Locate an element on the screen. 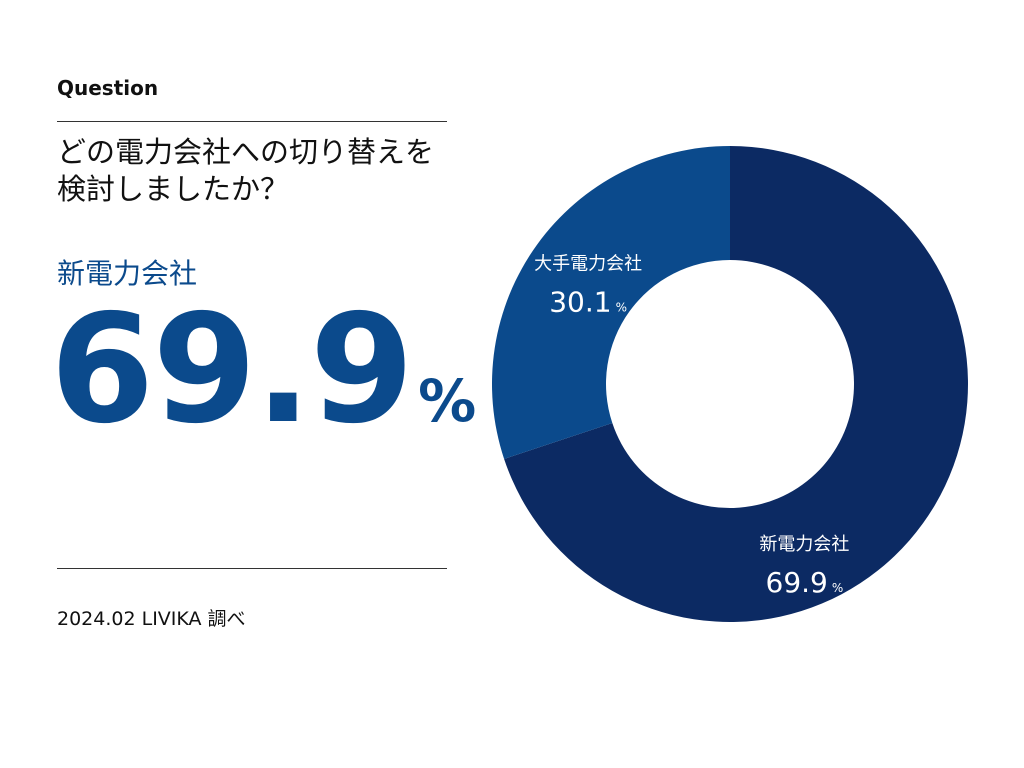 The width and height of the screenshot is (1024, 768). question-text: どの電力会社への切り替えを 検討しましたか？ is located at coordinates (257, 171).